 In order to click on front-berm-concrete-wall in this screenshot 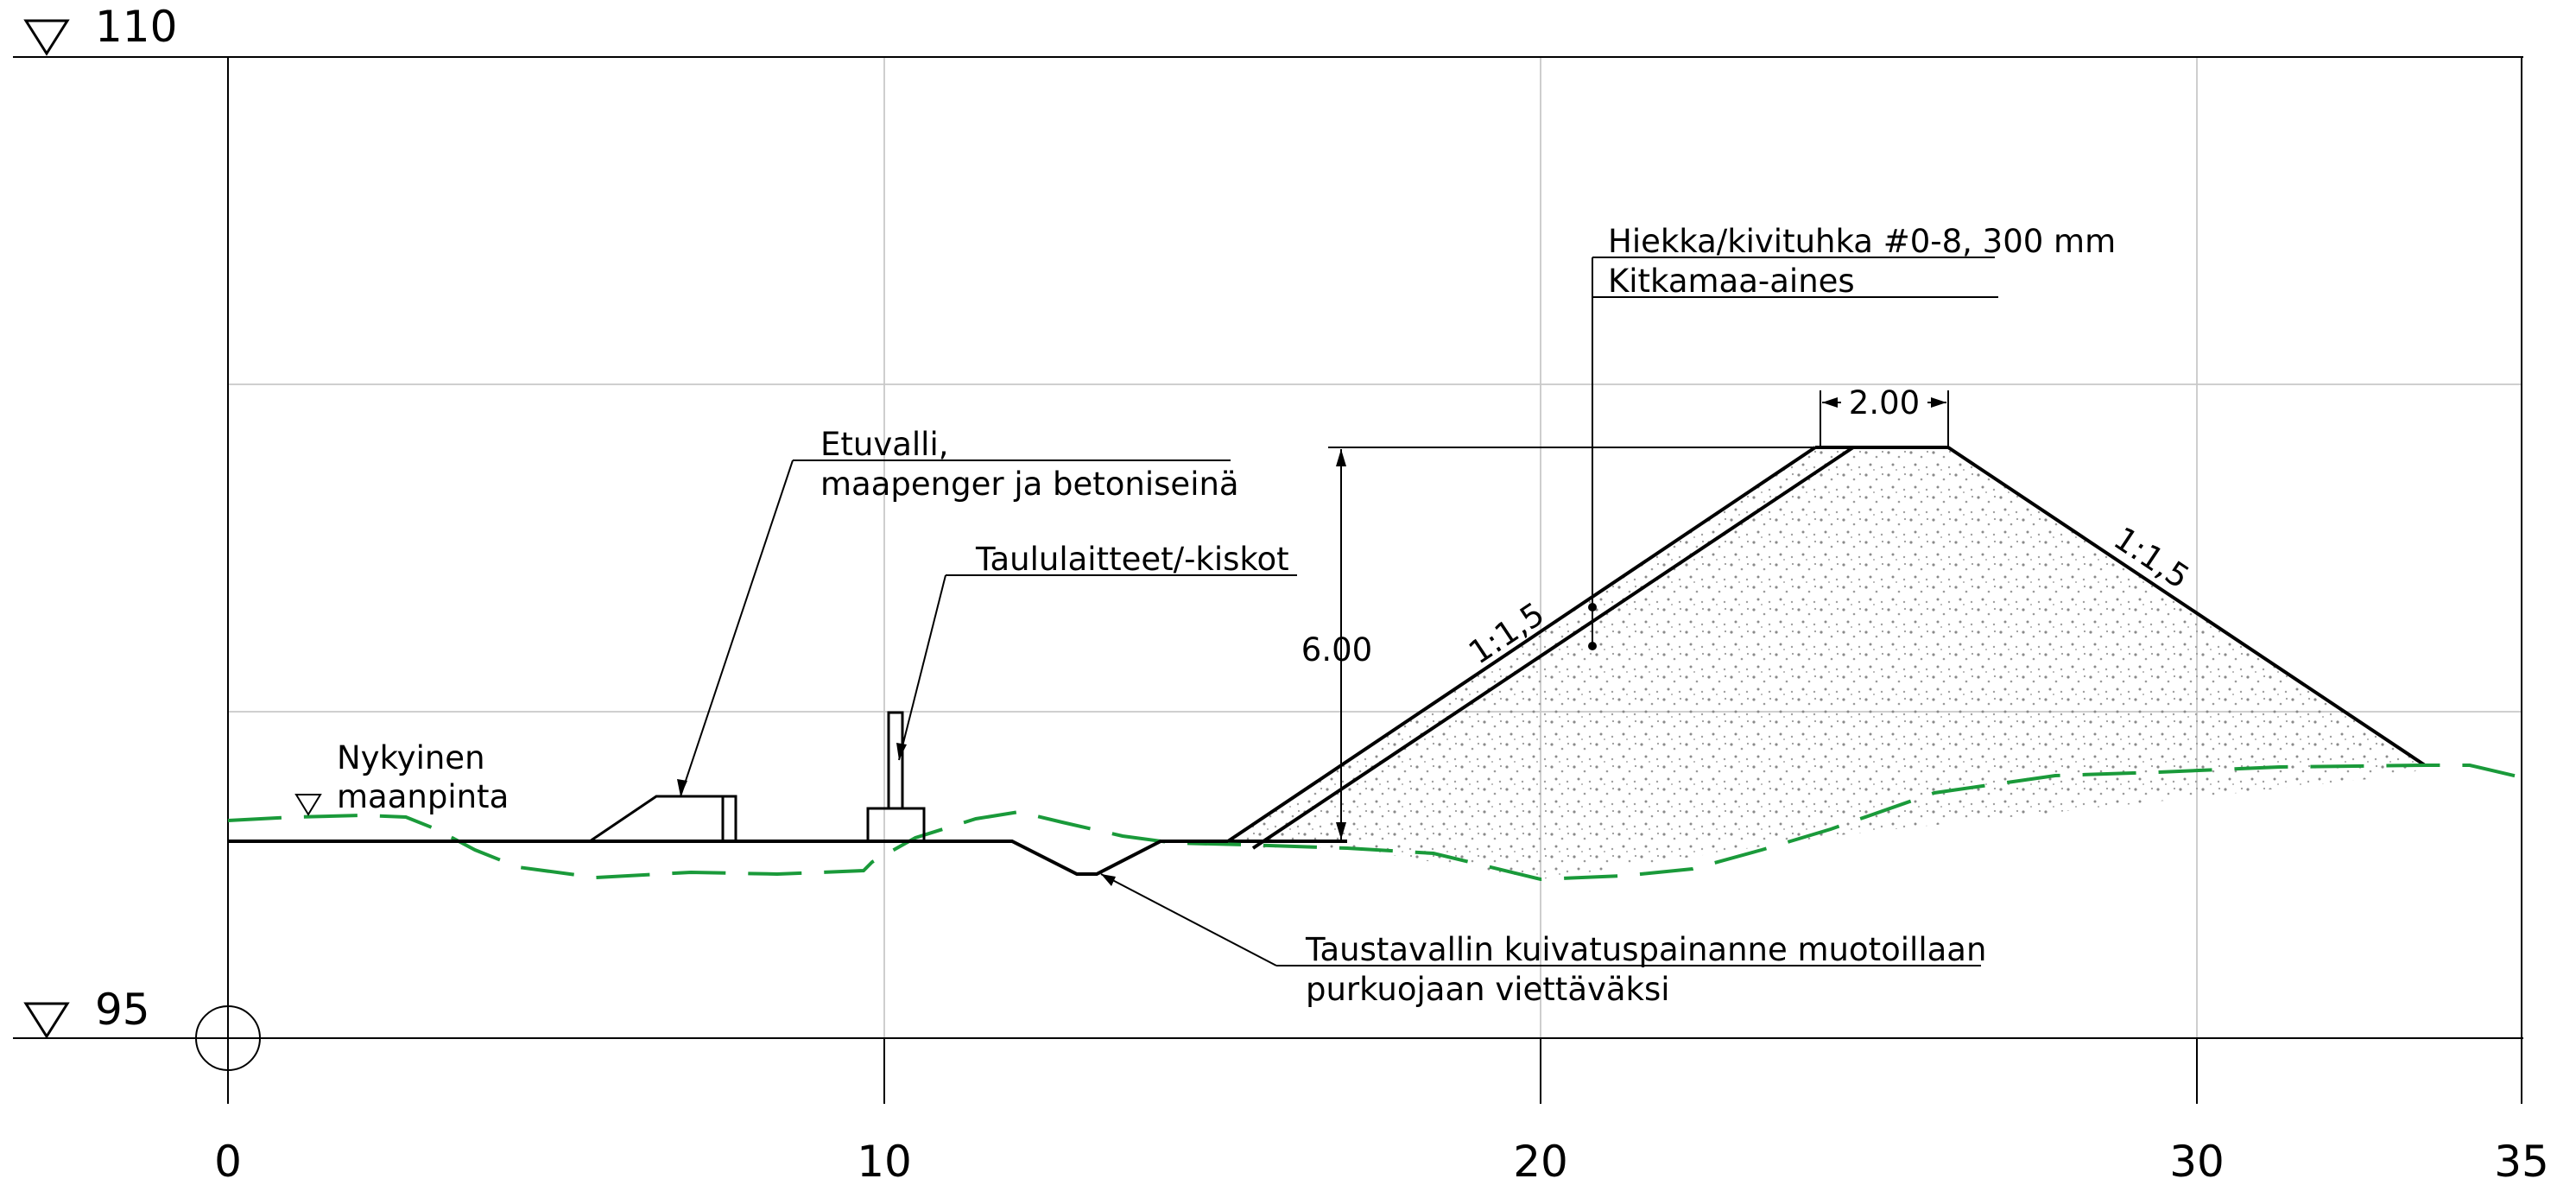, I will do `click(729, 819)`.